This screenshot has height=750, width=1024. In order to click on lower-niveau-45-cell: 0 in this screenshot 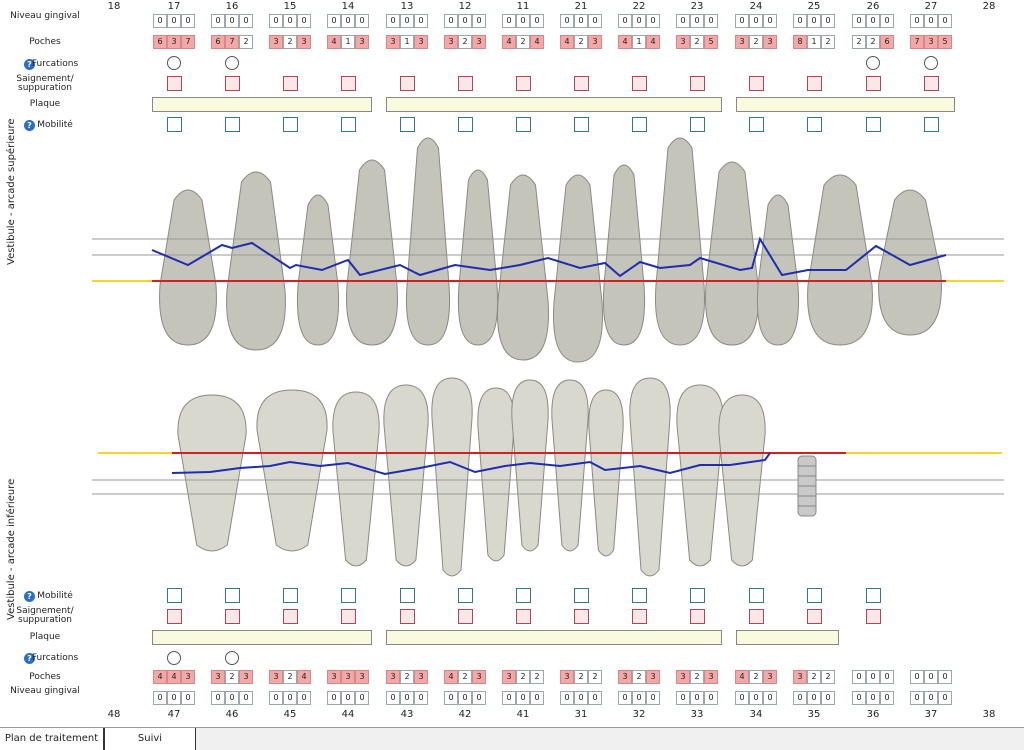, I will do `click(290, 698)`.